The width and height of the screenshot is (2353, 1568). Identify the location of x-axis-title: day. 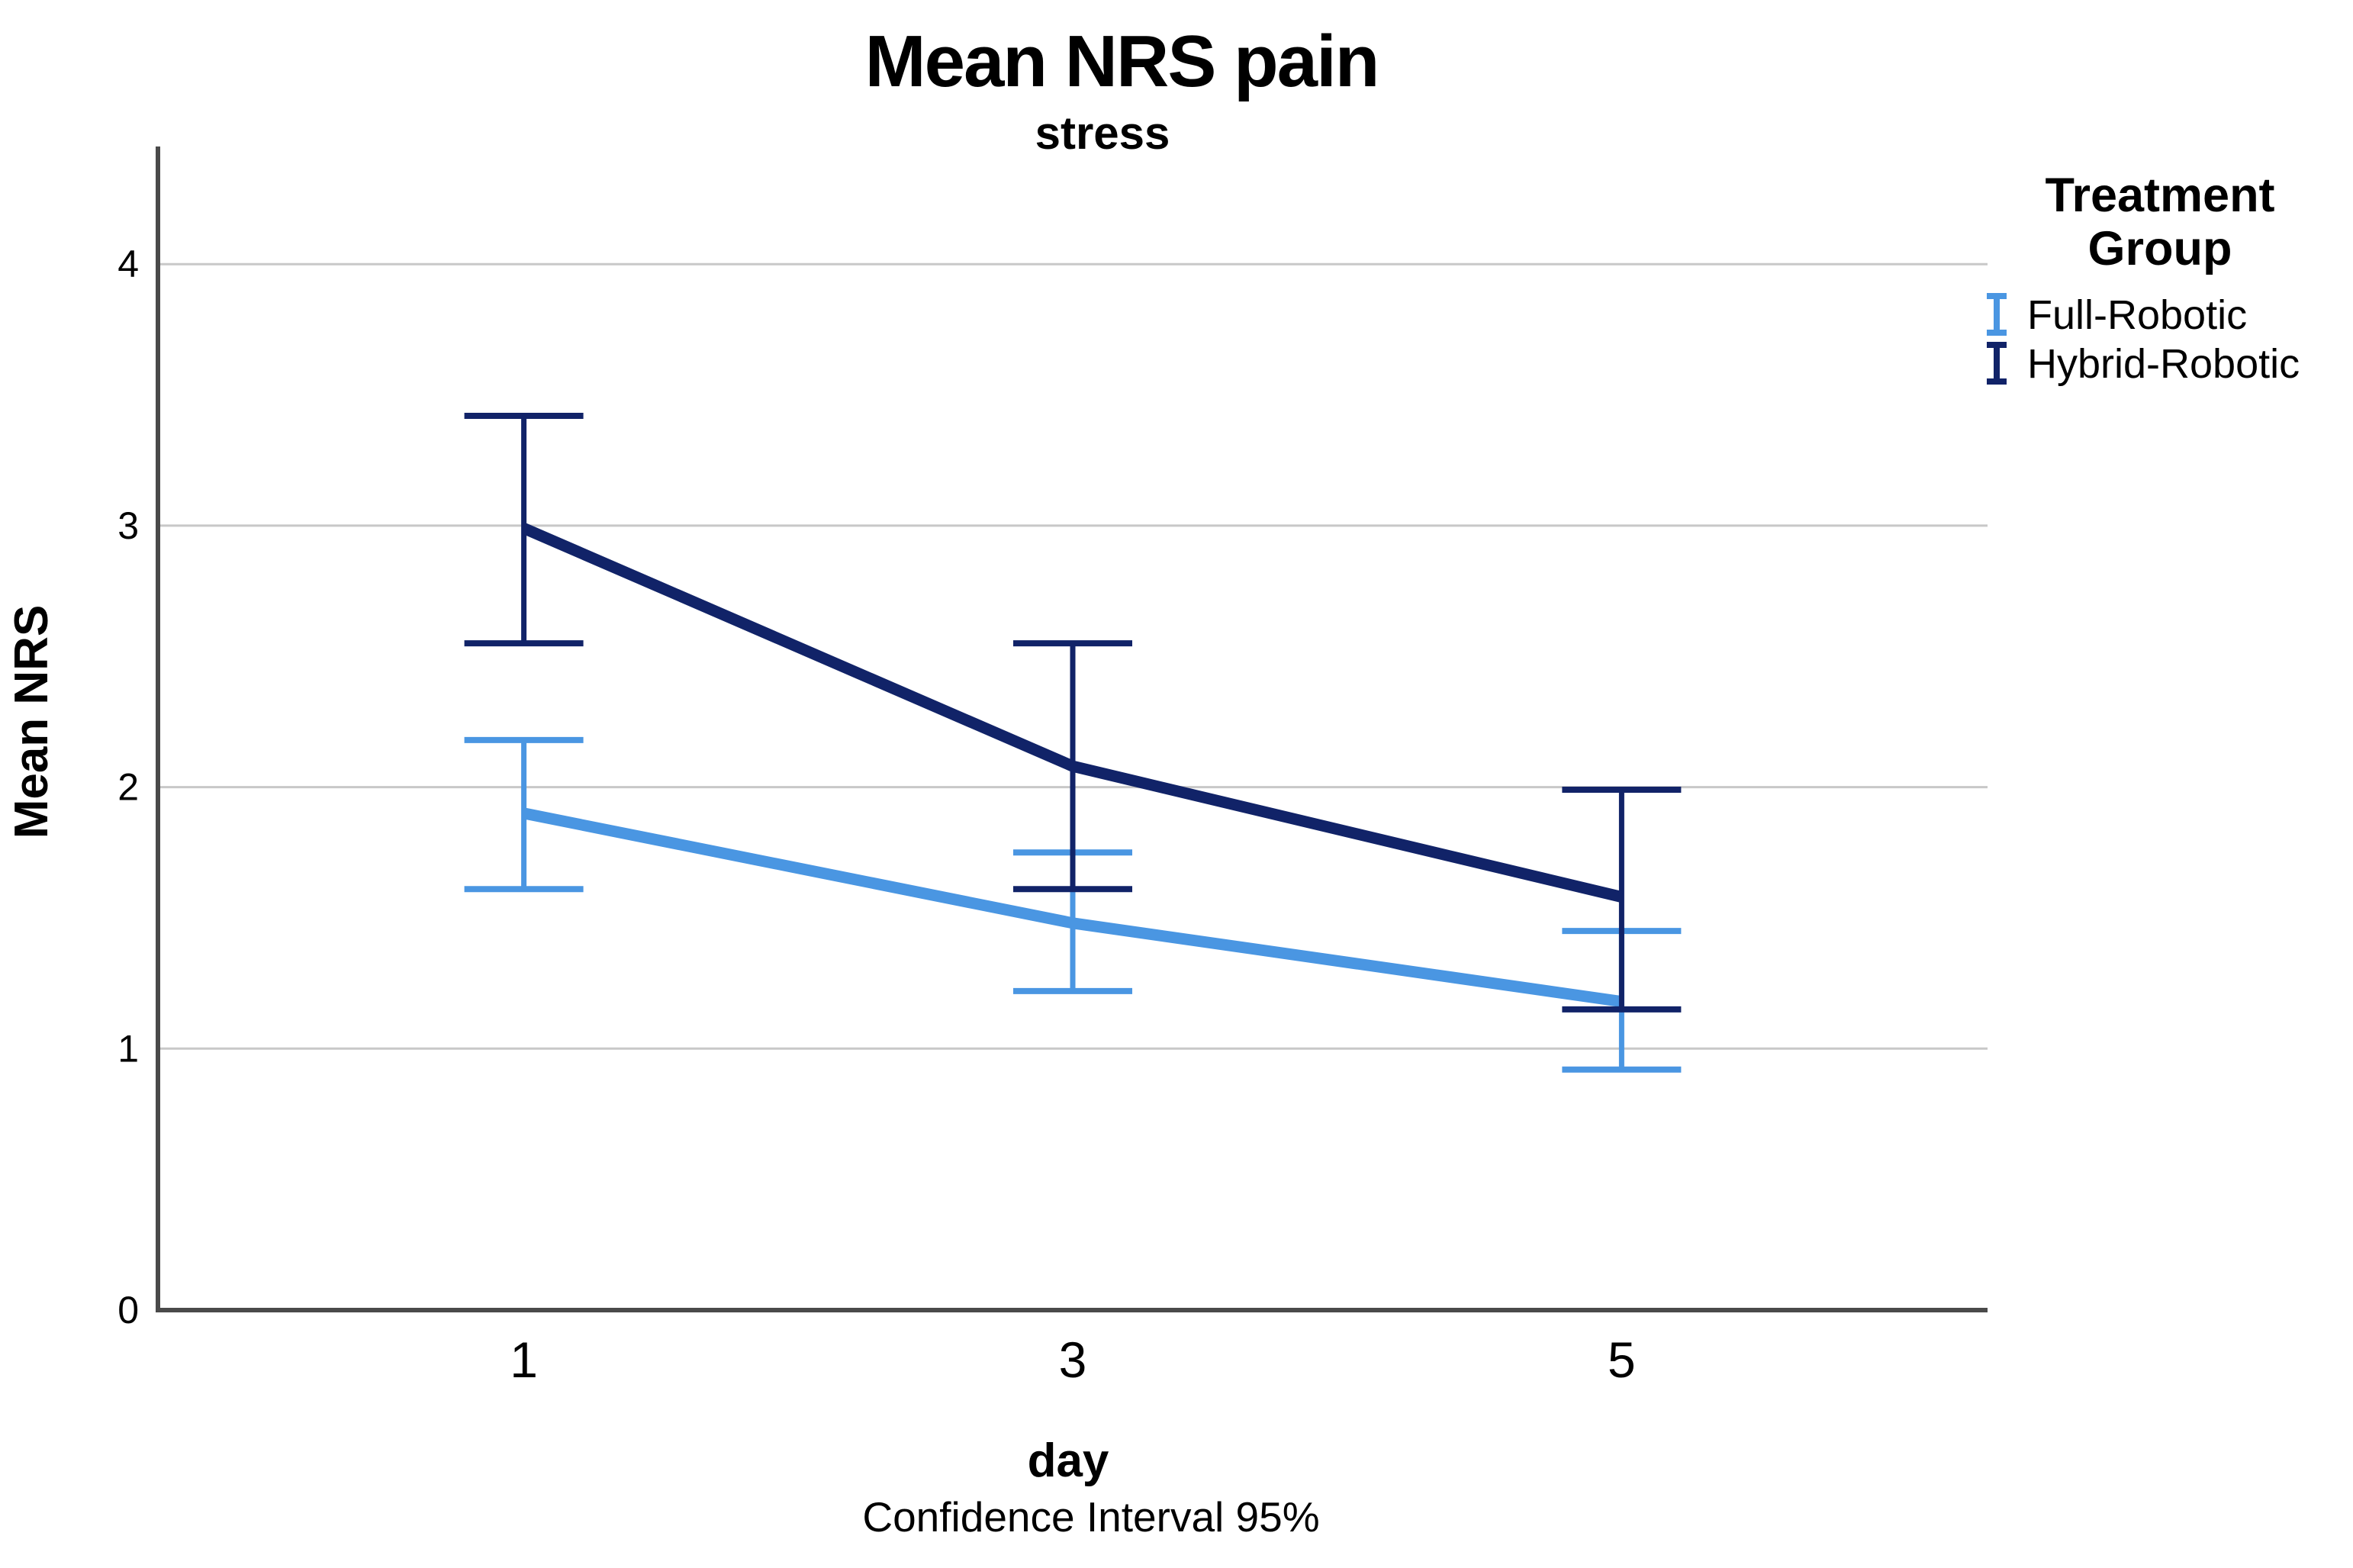
(1068, 1460).